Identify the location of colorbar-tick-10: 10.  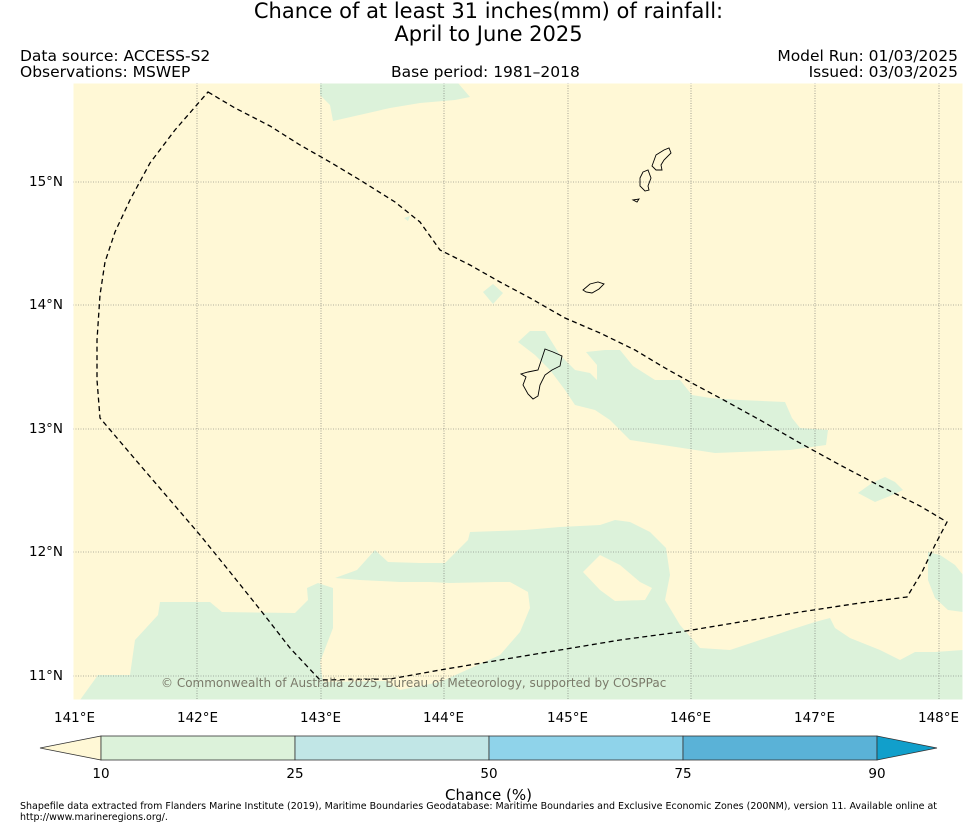
(101, 774).